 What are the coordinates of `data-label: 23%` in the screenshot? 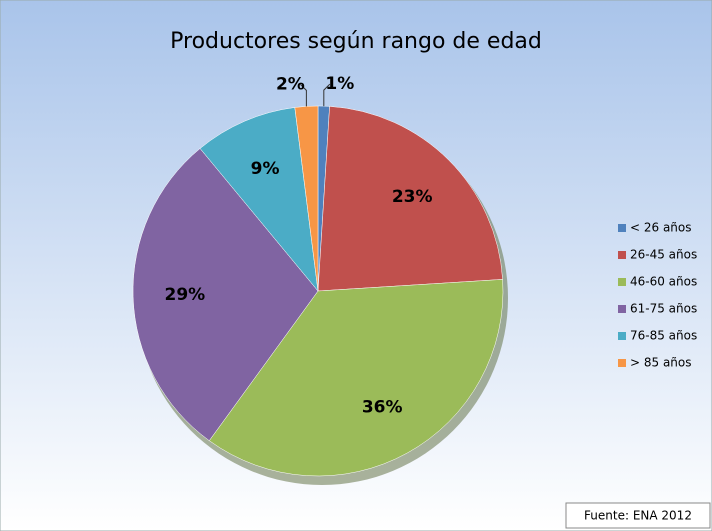 It's located at (412, 197).